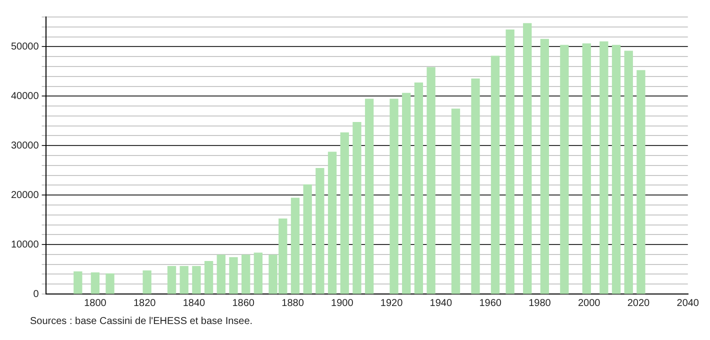 This screenshot has width=710, height=340. I want to click on x-tick-label: 1940, so click(441, 303).